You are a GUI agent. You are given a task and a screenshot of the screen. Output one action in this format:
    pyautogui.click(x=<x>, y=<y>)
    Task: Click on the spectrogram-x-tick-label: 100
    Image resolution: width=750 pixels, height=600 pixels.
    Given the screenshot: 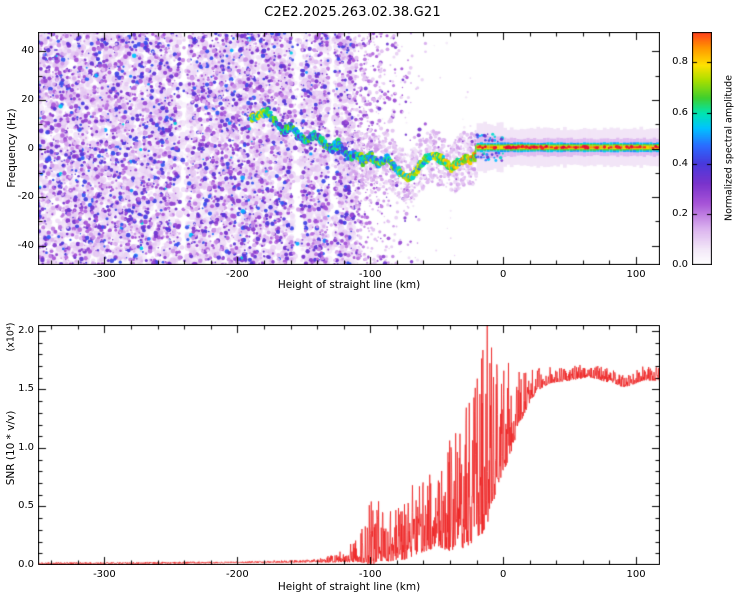 What is the action you would take?
    pyautogui.click(x=636, y=274)
    